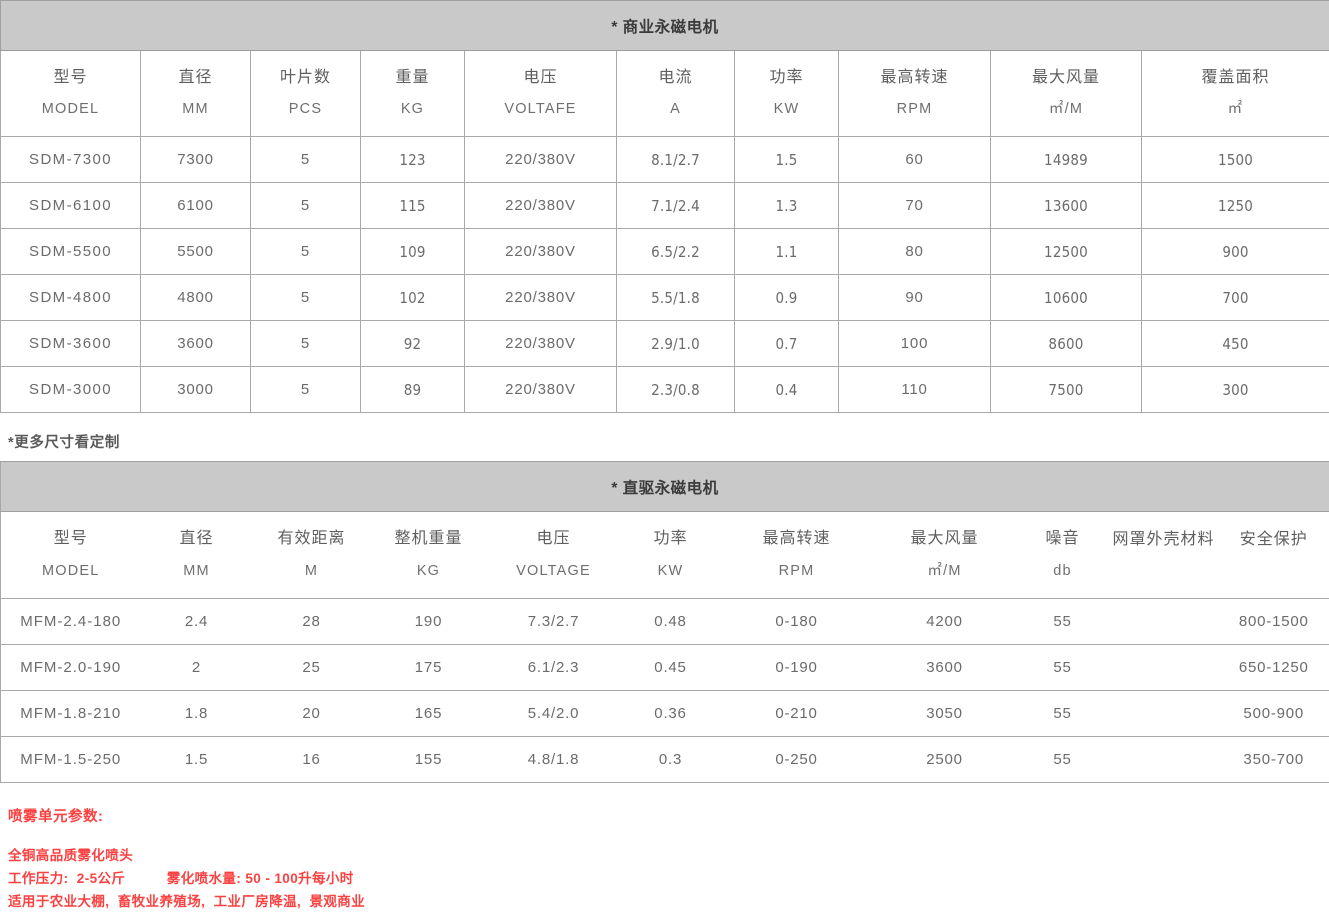 This screenshot has width=1329, height=920. I want to click on cell-value: 10600, so click(1066, 297).